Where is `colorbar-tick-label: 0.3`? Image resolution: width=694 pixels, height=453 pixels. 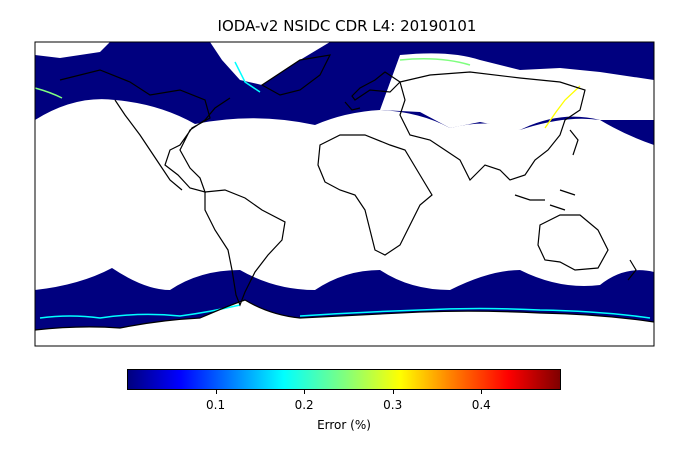 colorbar-tick-label: 0.3 is located at coordinates (393, 405).